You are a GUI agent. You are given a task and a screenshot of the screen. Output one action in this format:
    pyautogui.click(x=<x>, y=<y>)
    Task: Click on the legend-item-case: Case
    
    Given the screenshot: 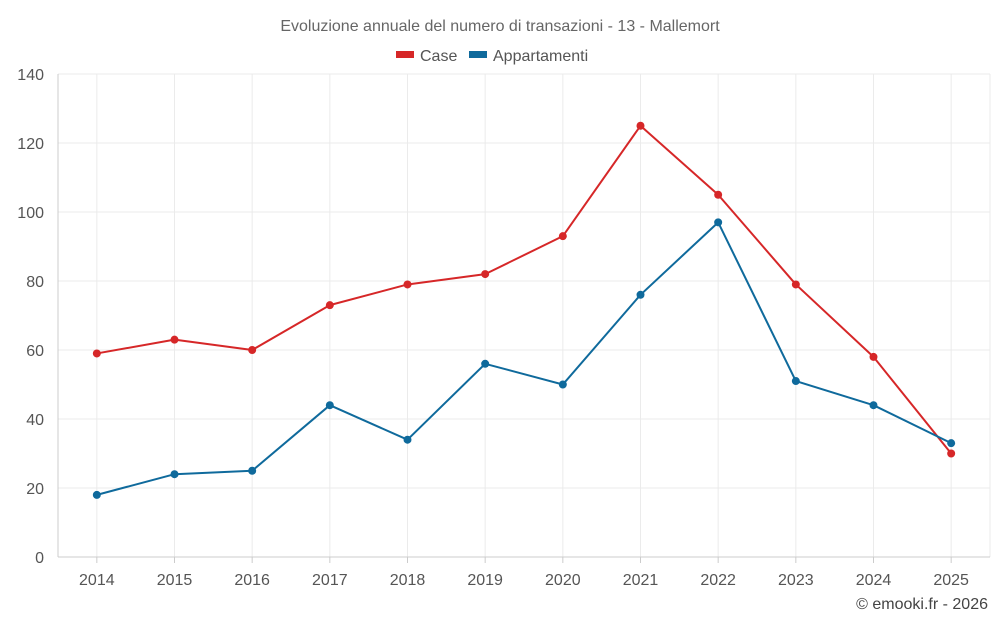 What is the action you would take?
    pyautogui.click(x=426, y=56)
    